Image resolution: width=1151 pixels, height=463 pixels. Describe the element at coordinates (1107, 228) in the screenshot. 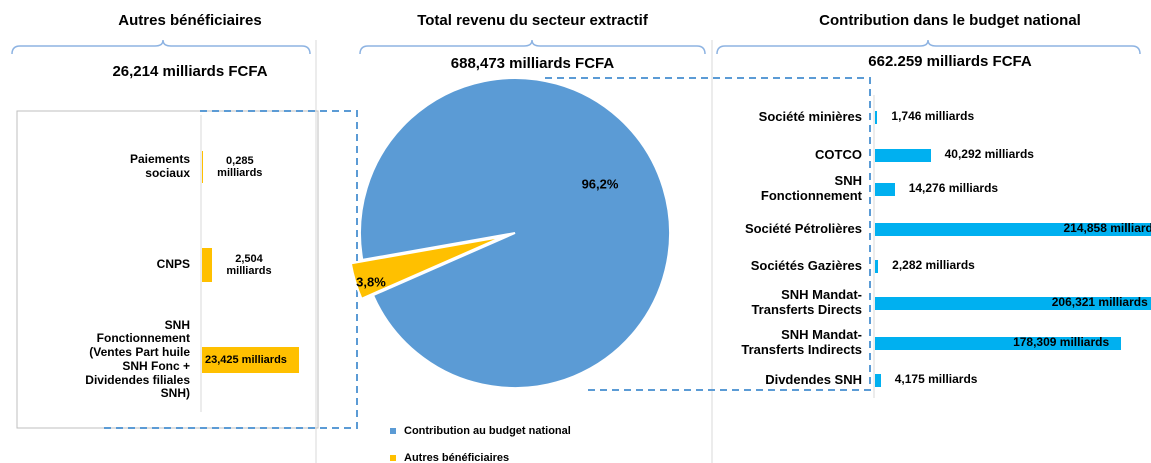

I see `value-label: 214,858 milliards` at that location.